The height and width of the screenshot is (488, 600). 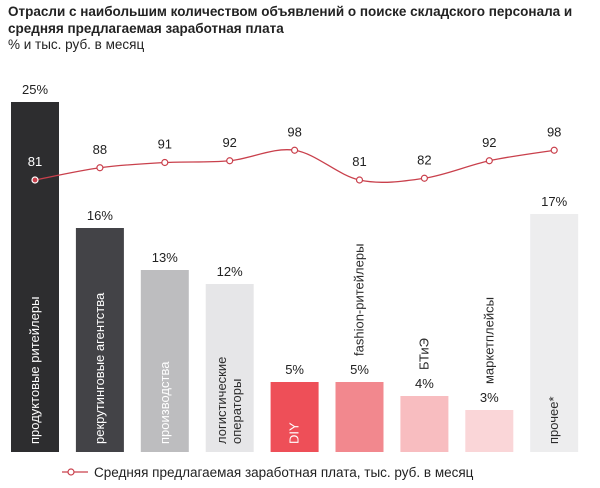 I want to click on bar-value-label-1: 25%, so click(x=35, y=89).